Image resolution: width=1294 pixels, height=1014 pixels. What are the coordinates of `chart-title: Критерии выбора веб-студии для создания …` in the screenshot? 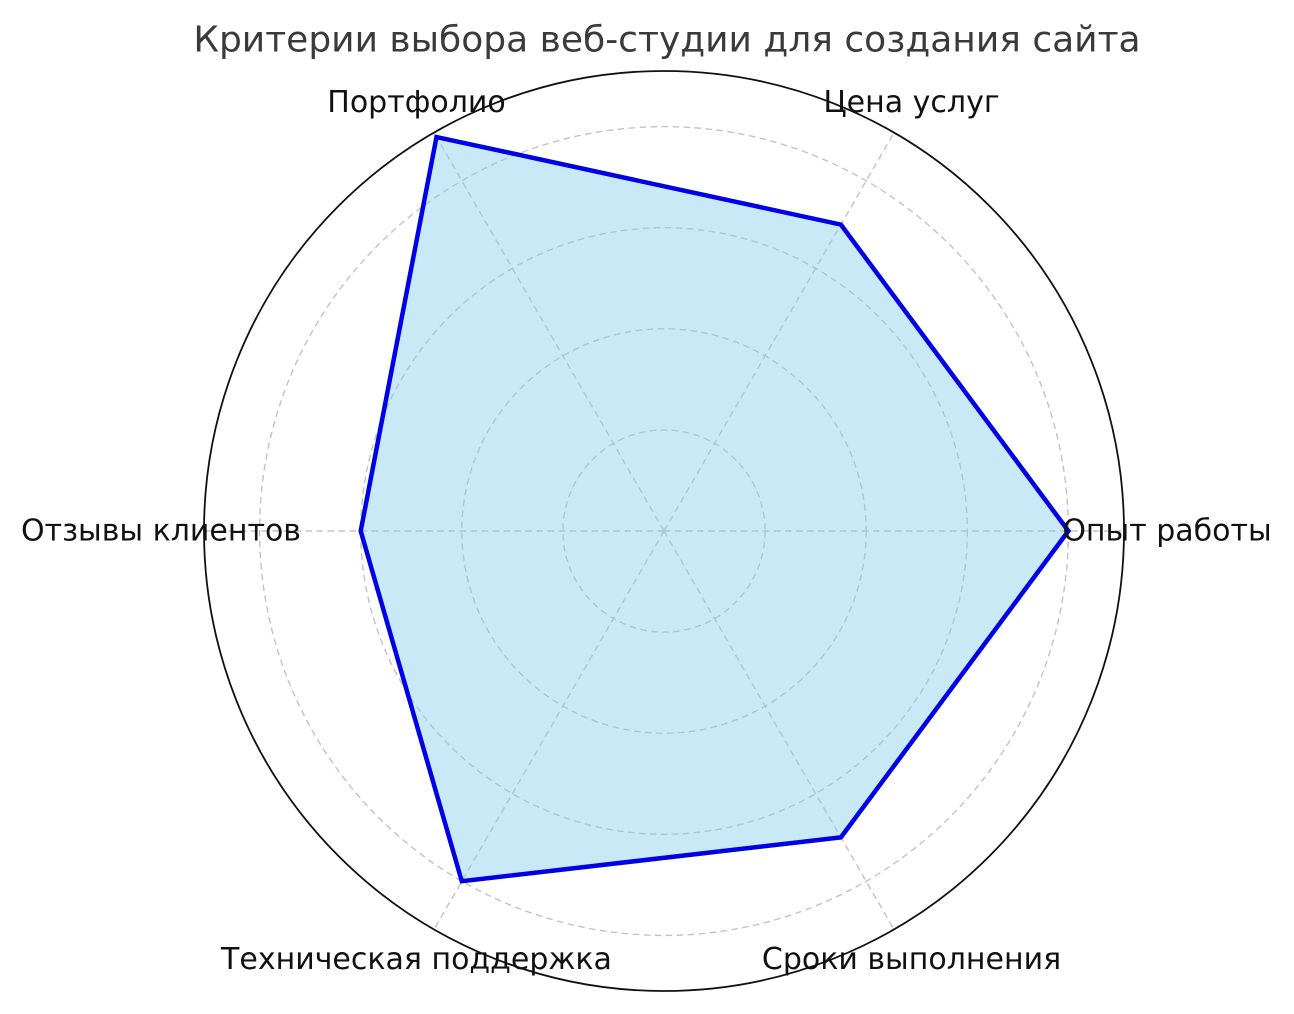 It's located at (666, 40).